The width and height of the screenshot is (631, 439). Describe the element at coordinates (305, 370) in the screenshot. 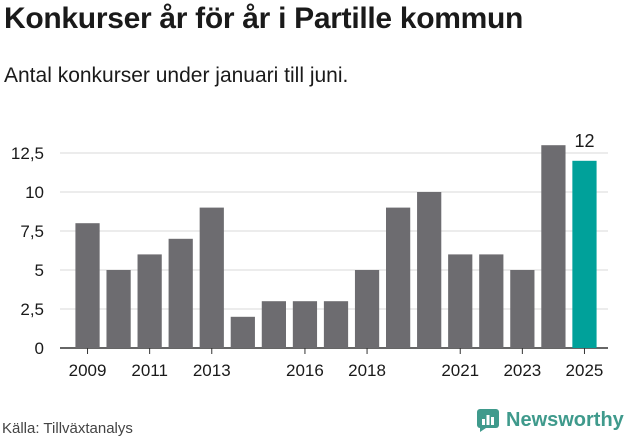

I see `x-tick-label: 2016` at that location.